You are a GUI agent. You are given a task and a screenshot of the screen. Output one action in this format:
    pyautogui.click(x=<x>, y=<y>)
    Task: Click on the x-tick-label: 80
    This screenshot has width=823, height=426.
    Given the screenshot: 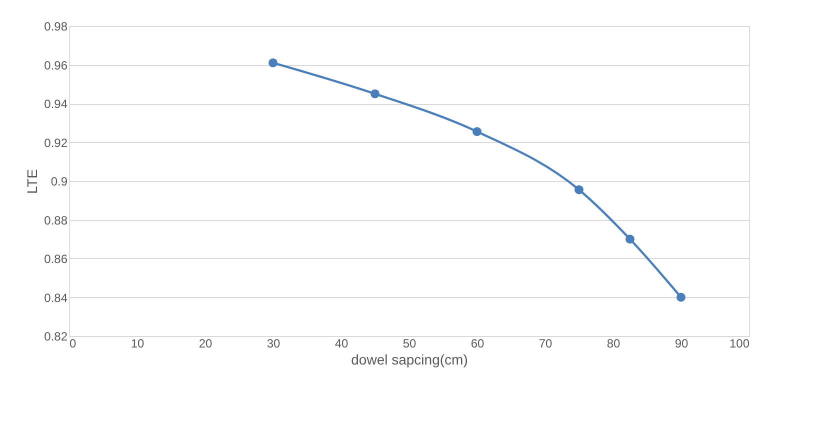 What is the action you would take?
    pyautogui.click(x=613, y=343)
    